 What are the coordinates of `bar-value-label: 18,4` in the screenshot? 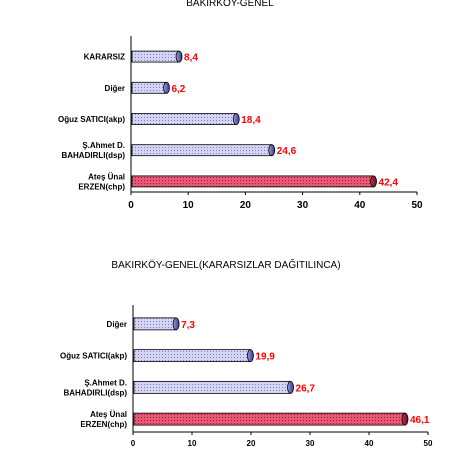 It's located at (251, 120).